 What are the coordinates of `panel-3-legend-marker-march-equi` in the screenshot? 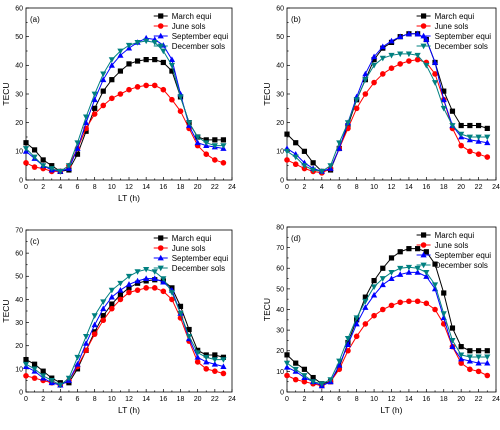 It's located at (161, 238).